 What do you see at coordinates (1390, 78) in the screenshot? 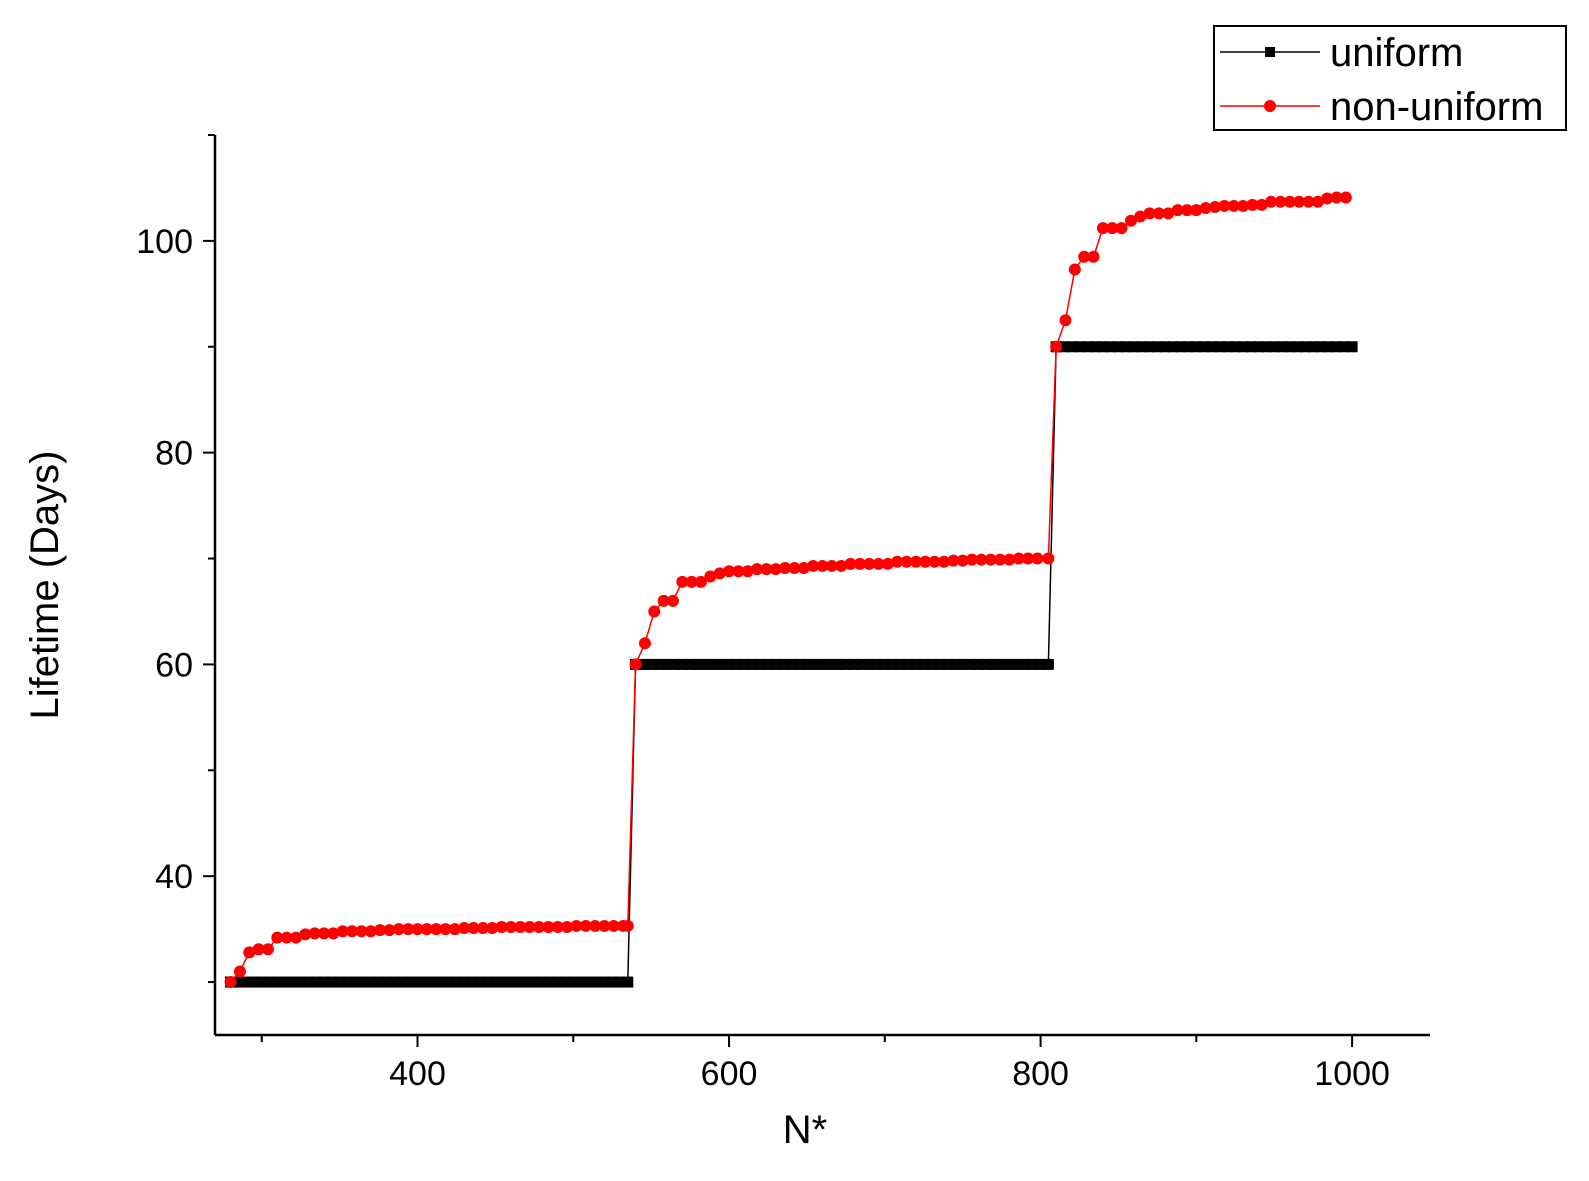
I see `legend-box` at bounding box center [1390, 78].